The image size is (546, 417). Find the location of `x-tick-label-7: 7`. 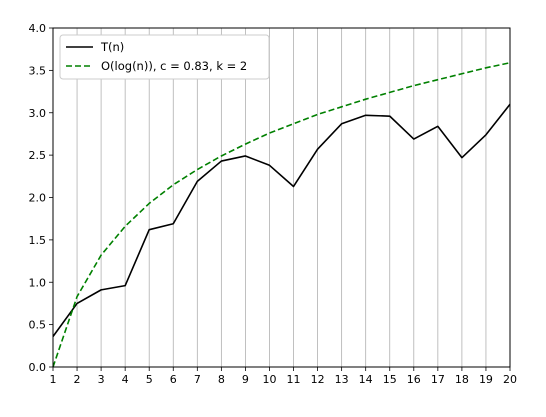

x-tick-label-7: 7 is located at coordinates (197, 379).